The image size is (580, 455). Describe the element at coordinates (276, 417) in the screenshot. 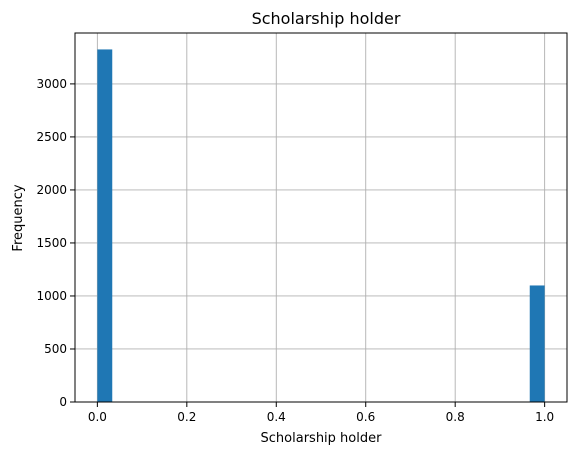

I see `x-tick-label: 0.4` at that location.